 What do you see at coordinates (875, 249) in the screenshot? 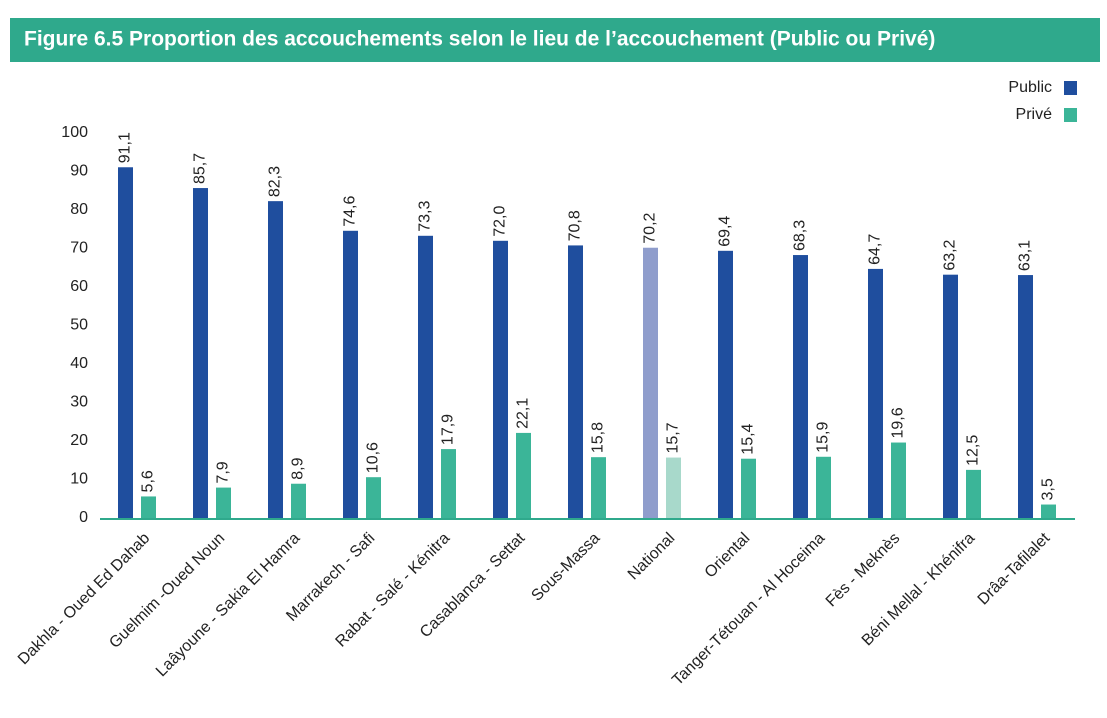
I see `value-label: 64,7` at bounding box center [875, 249].